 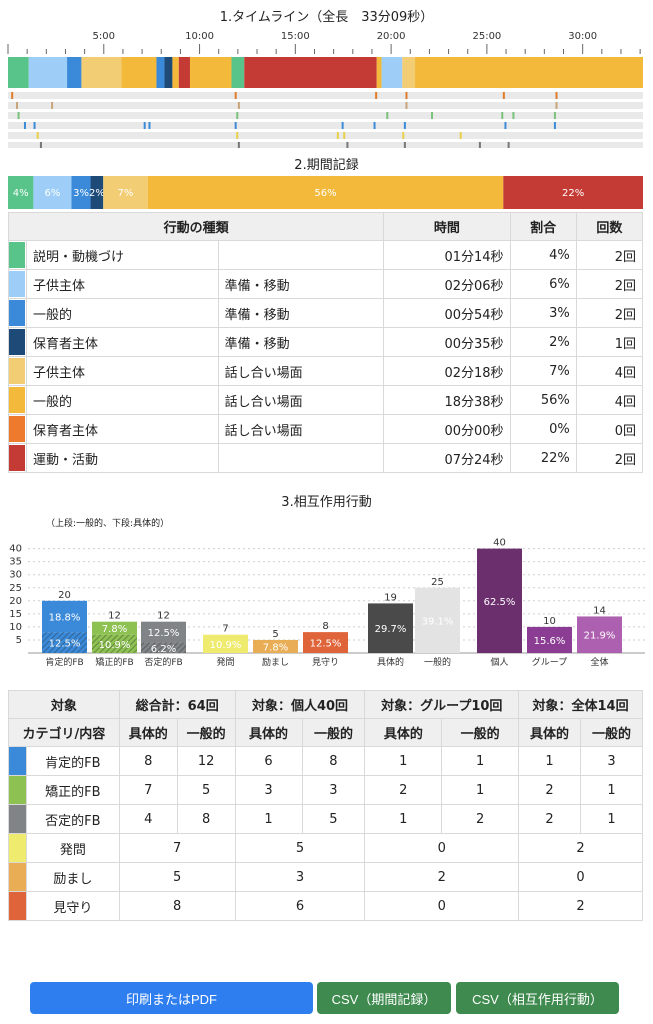 What do you see at coordinates (609, 342) in the screenshot?
I see `behavior-count: 1回` at bounding box center [609, 342].